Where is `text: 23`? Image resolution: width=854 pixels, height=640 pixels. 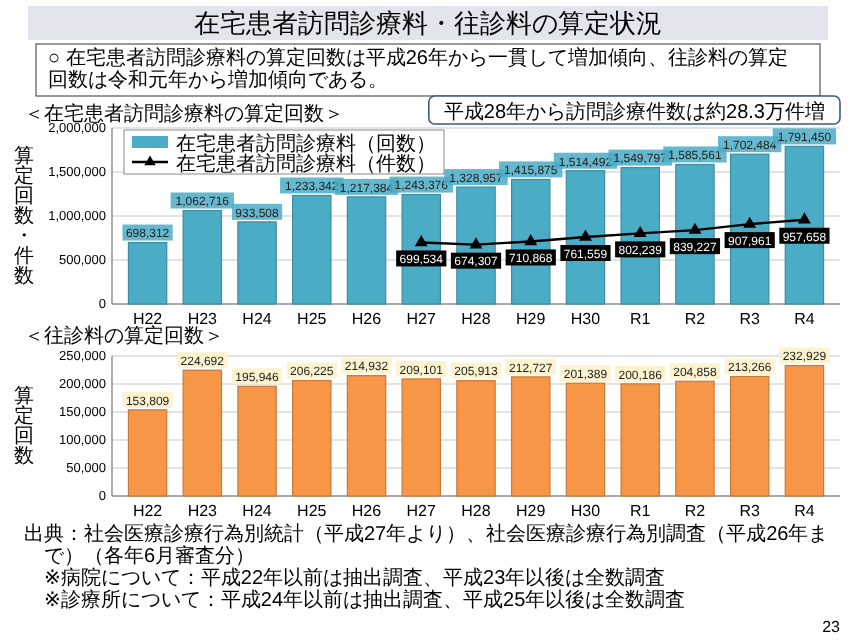 text: 23 is located at coordinates (832, 627).